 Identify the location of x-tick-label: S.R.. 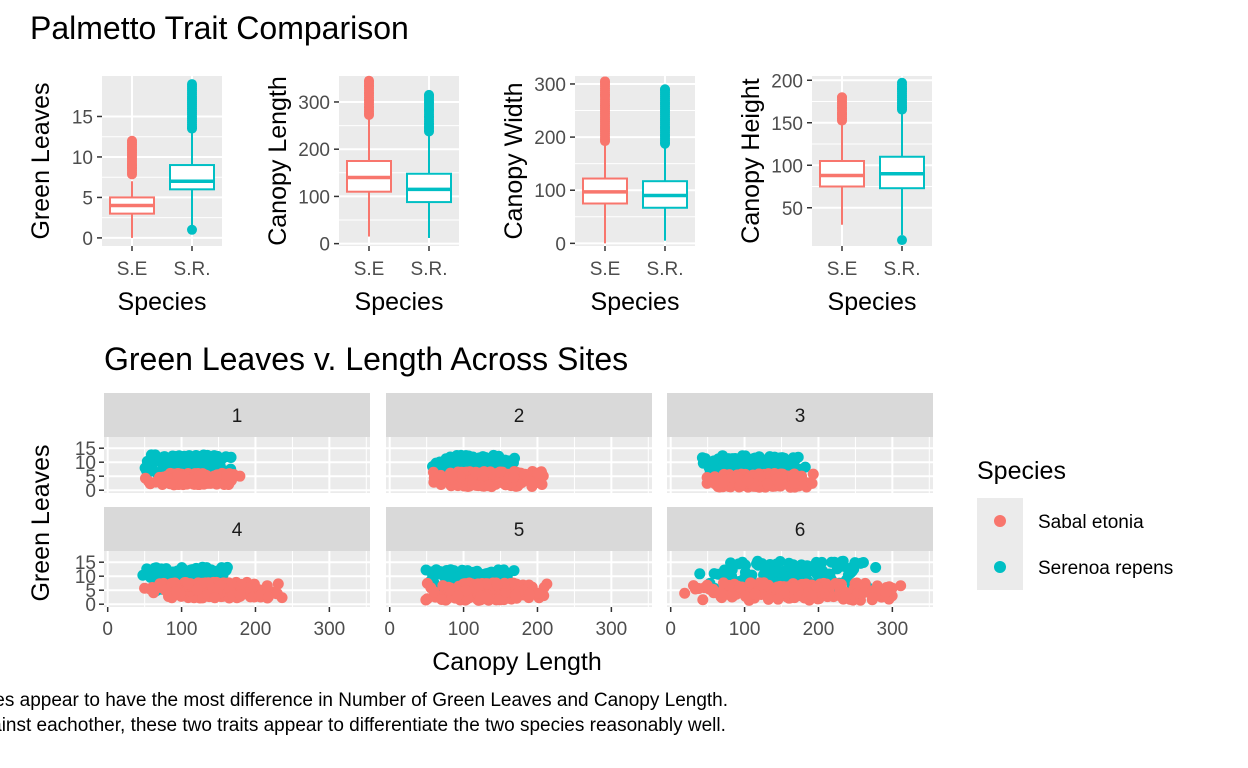
(665, 269).